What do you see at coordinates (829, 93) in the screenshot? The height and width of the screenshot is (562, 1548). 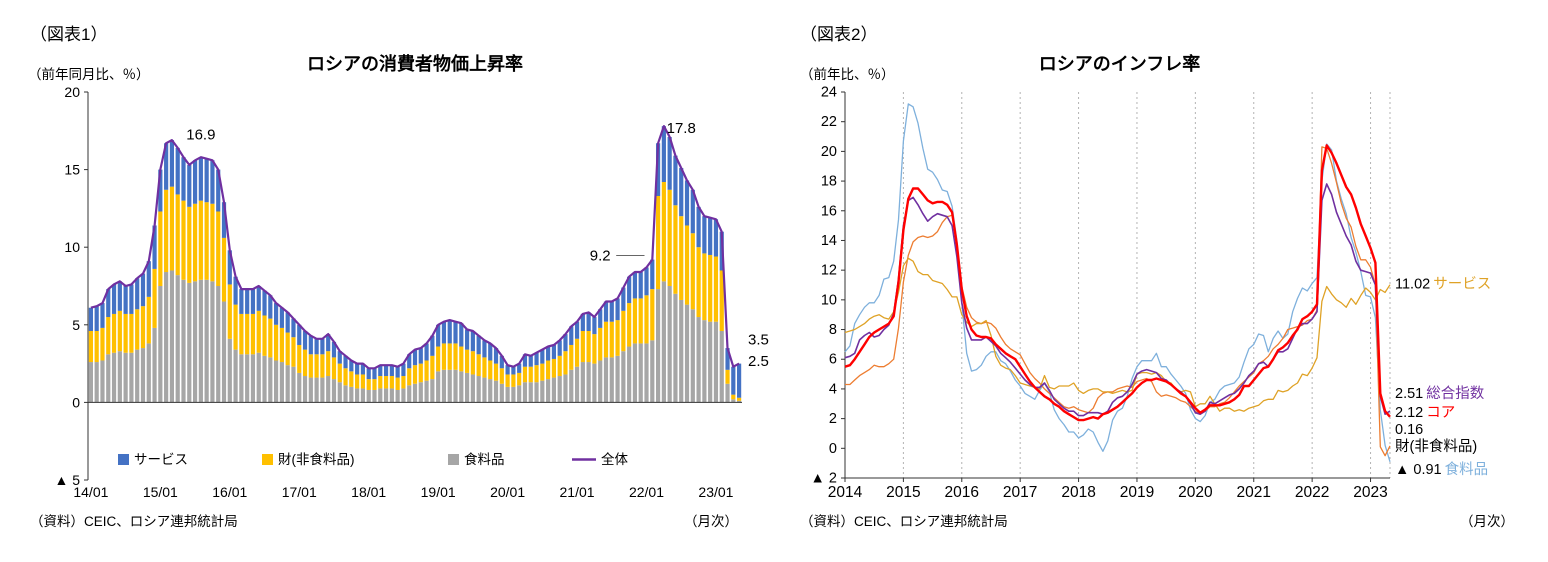 I see `y-tick-label: 24` at bounding box center [829, 93].